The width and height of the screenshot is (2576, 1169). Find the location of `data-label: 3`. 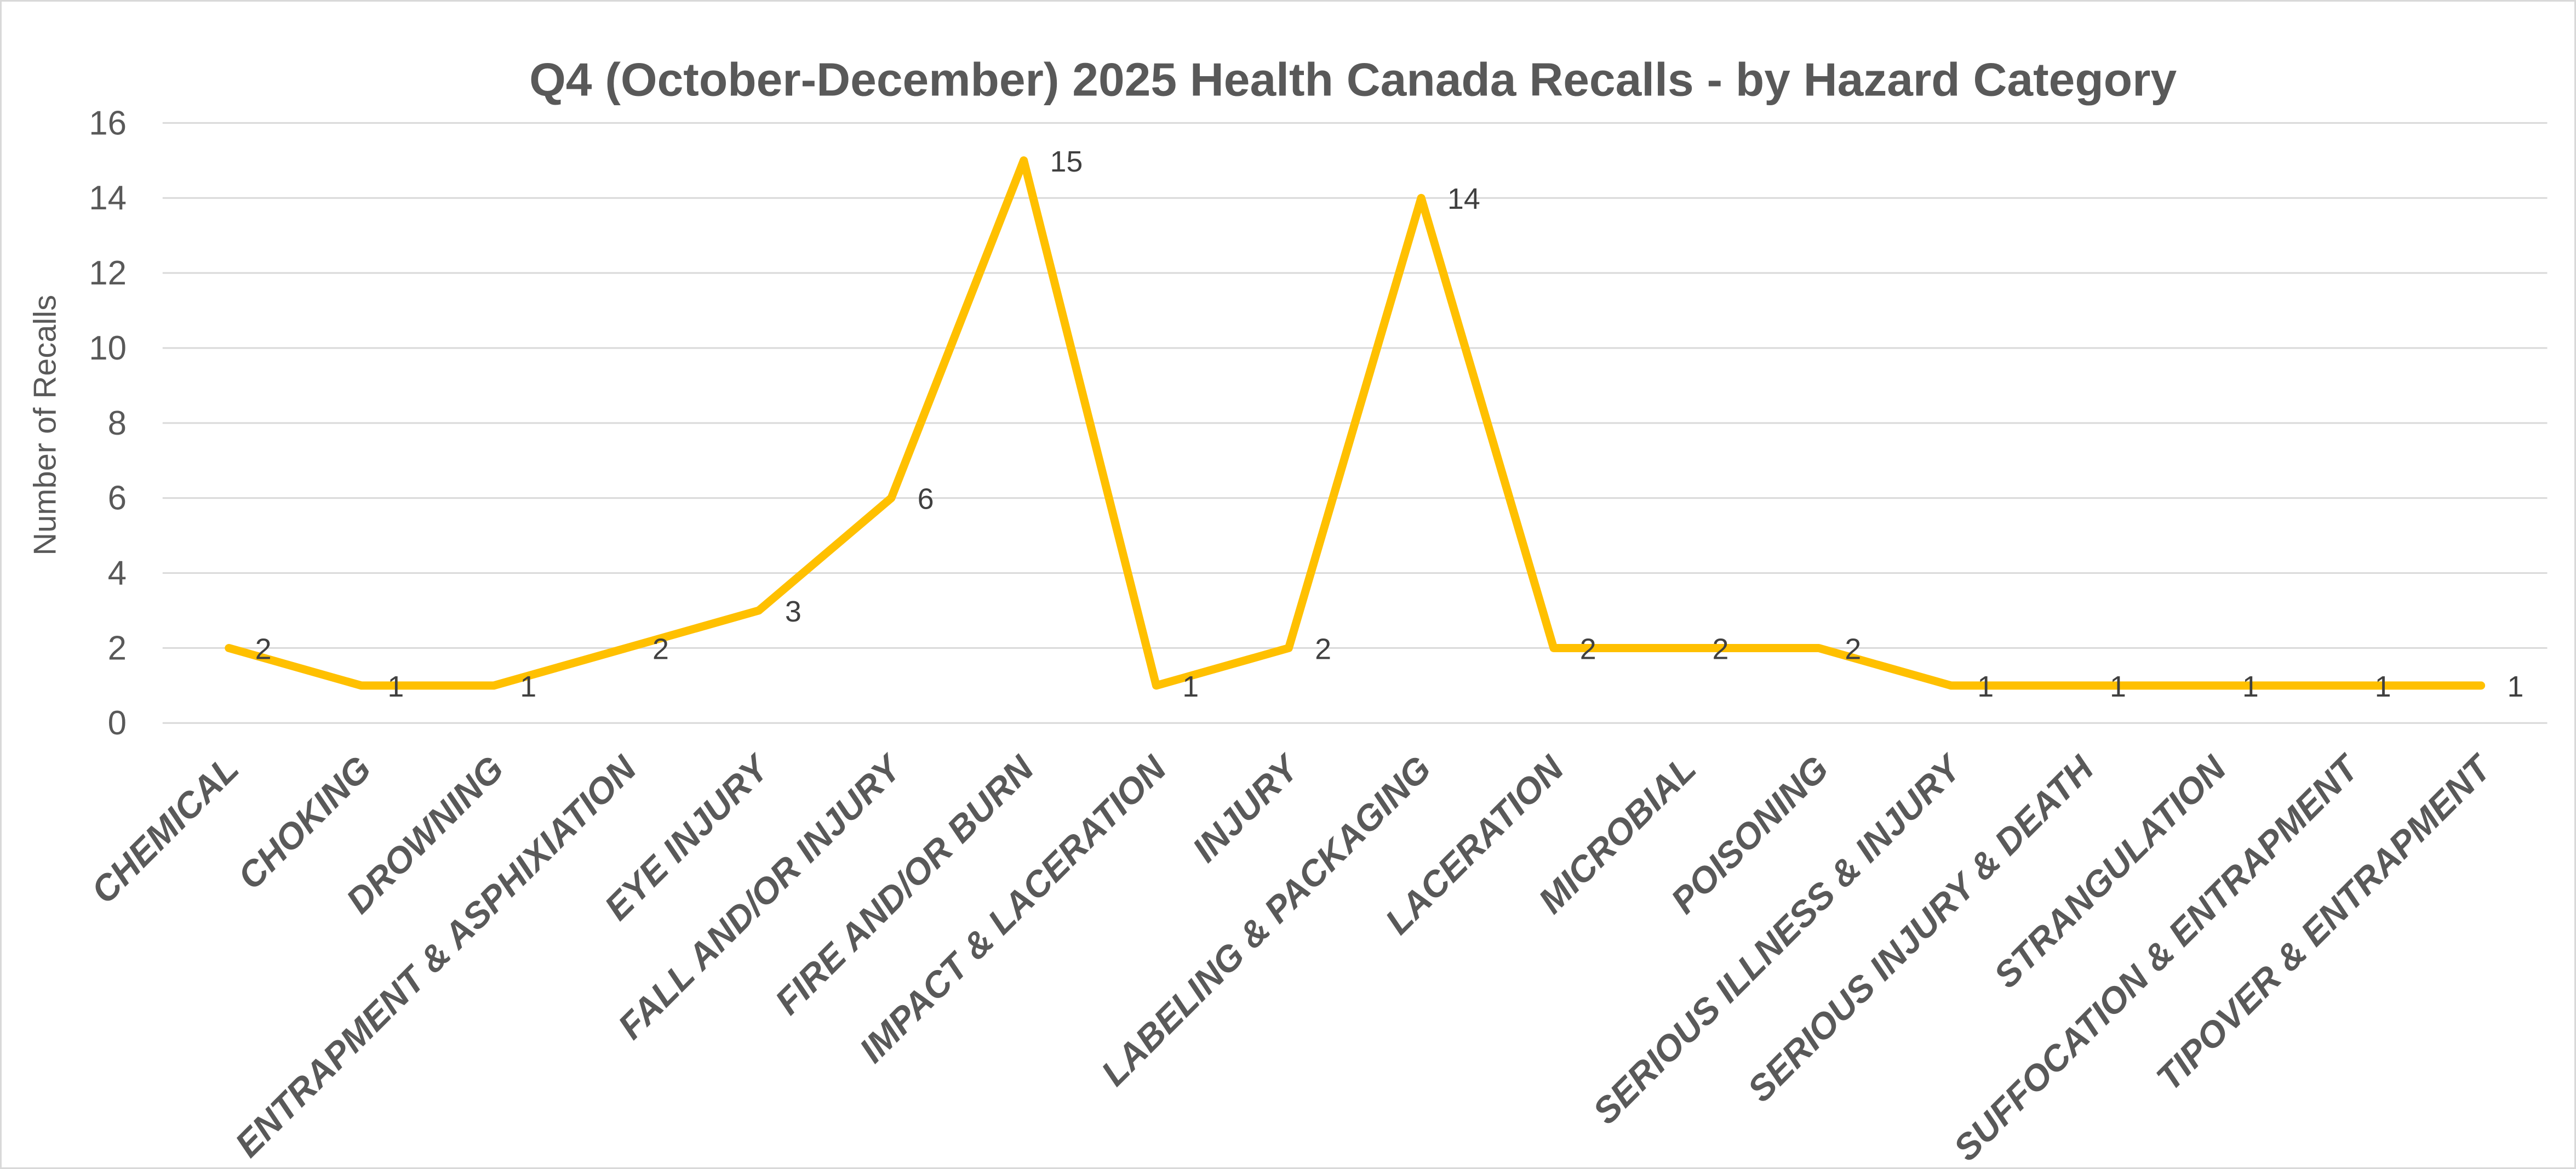

data-label: 3 is located at coordinates (793, 611).